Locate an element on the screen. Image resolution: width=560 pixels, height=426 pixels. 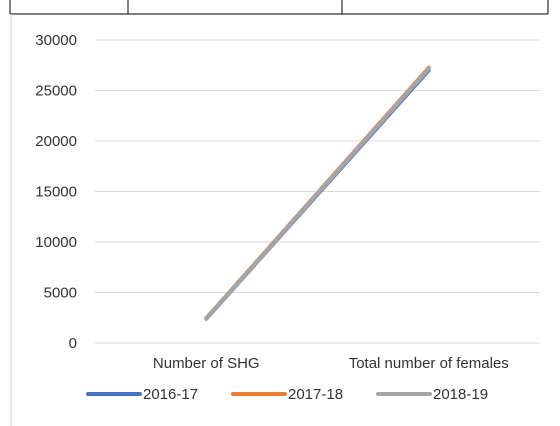
y-tick-label: 10000 is located at coordinates (56, 242).